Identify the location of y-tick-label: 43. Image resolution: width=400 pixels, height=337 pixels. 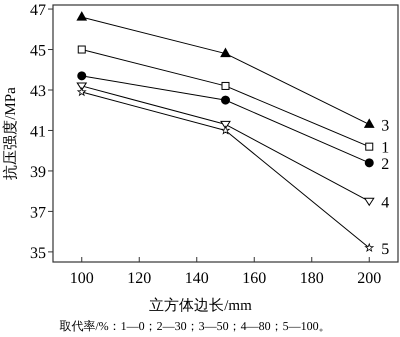
(38, 91).